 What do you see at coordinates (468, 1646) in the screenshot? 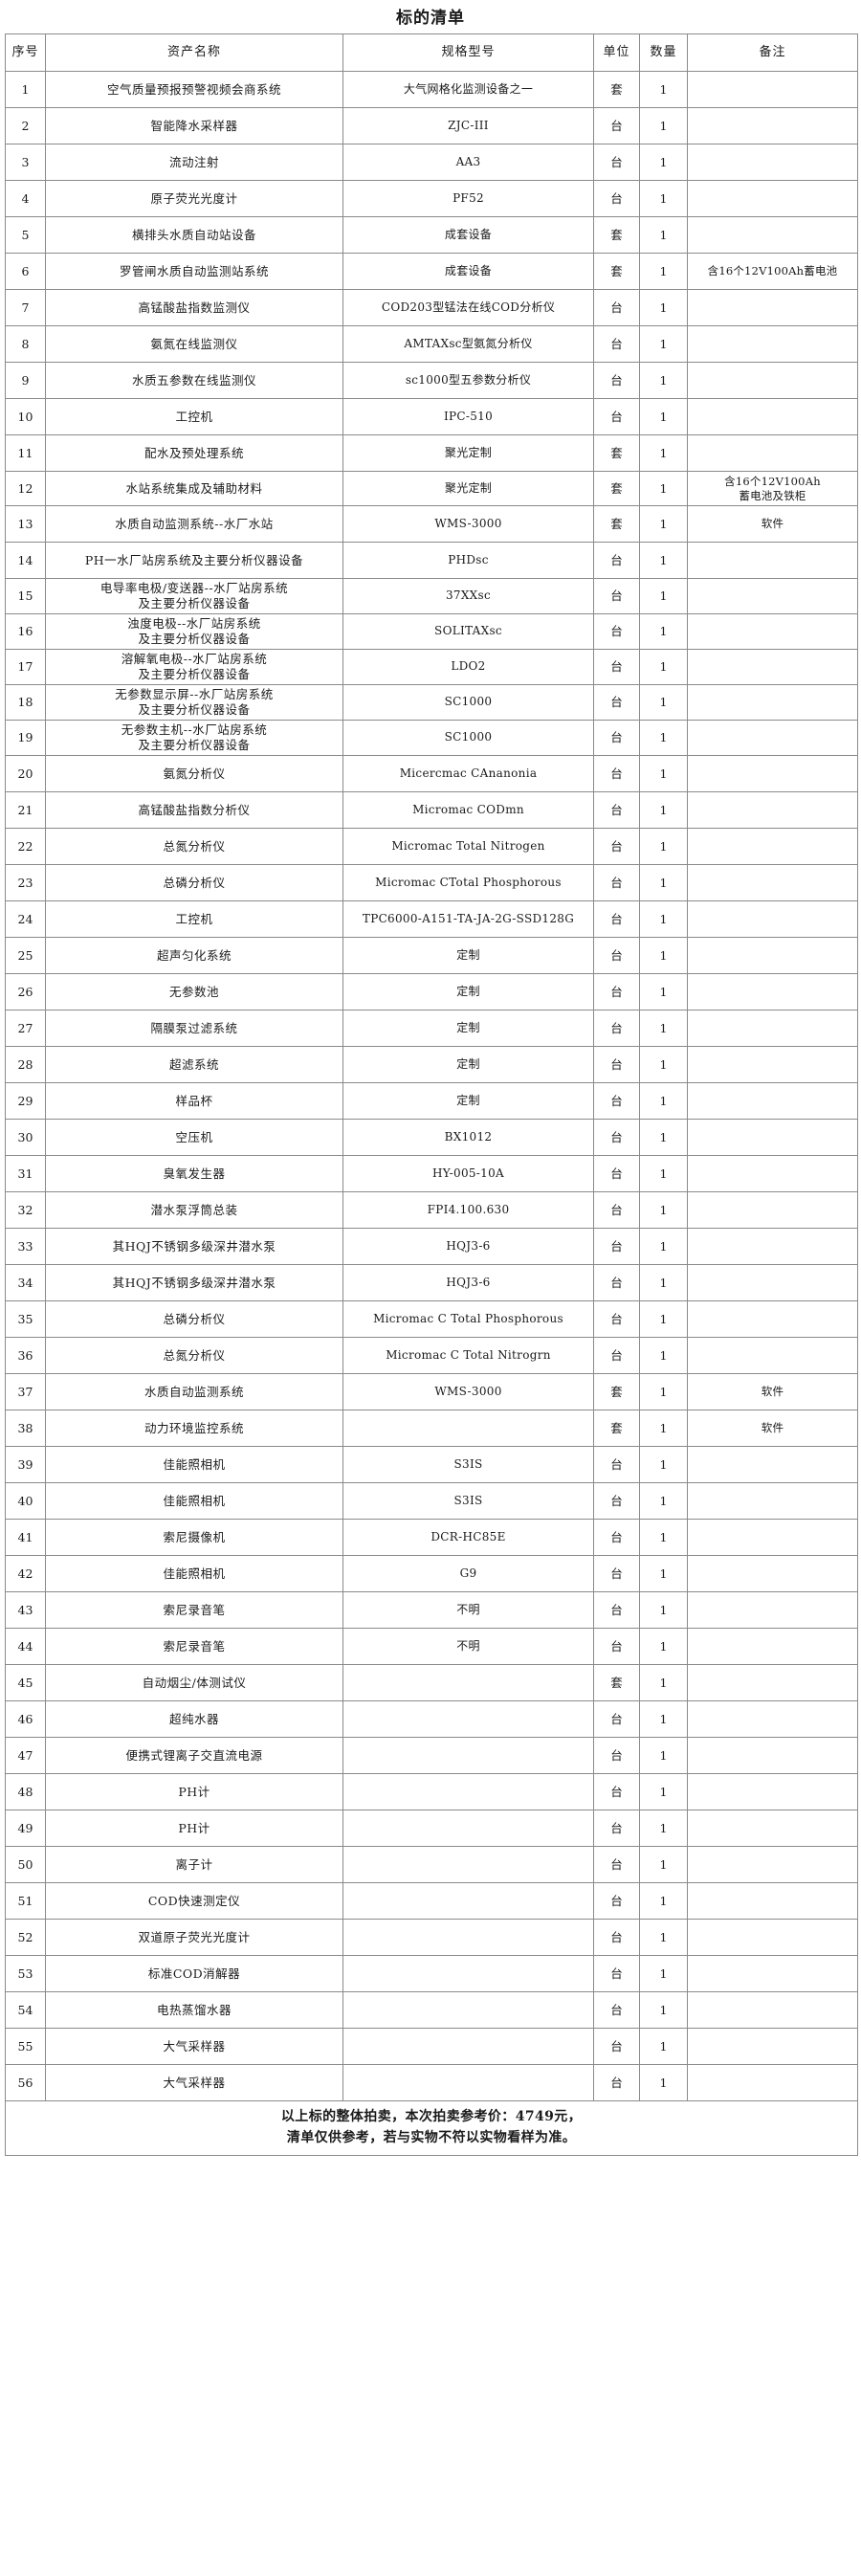
I see `cell-spec: 不明` at bounding box center [468, 1646].